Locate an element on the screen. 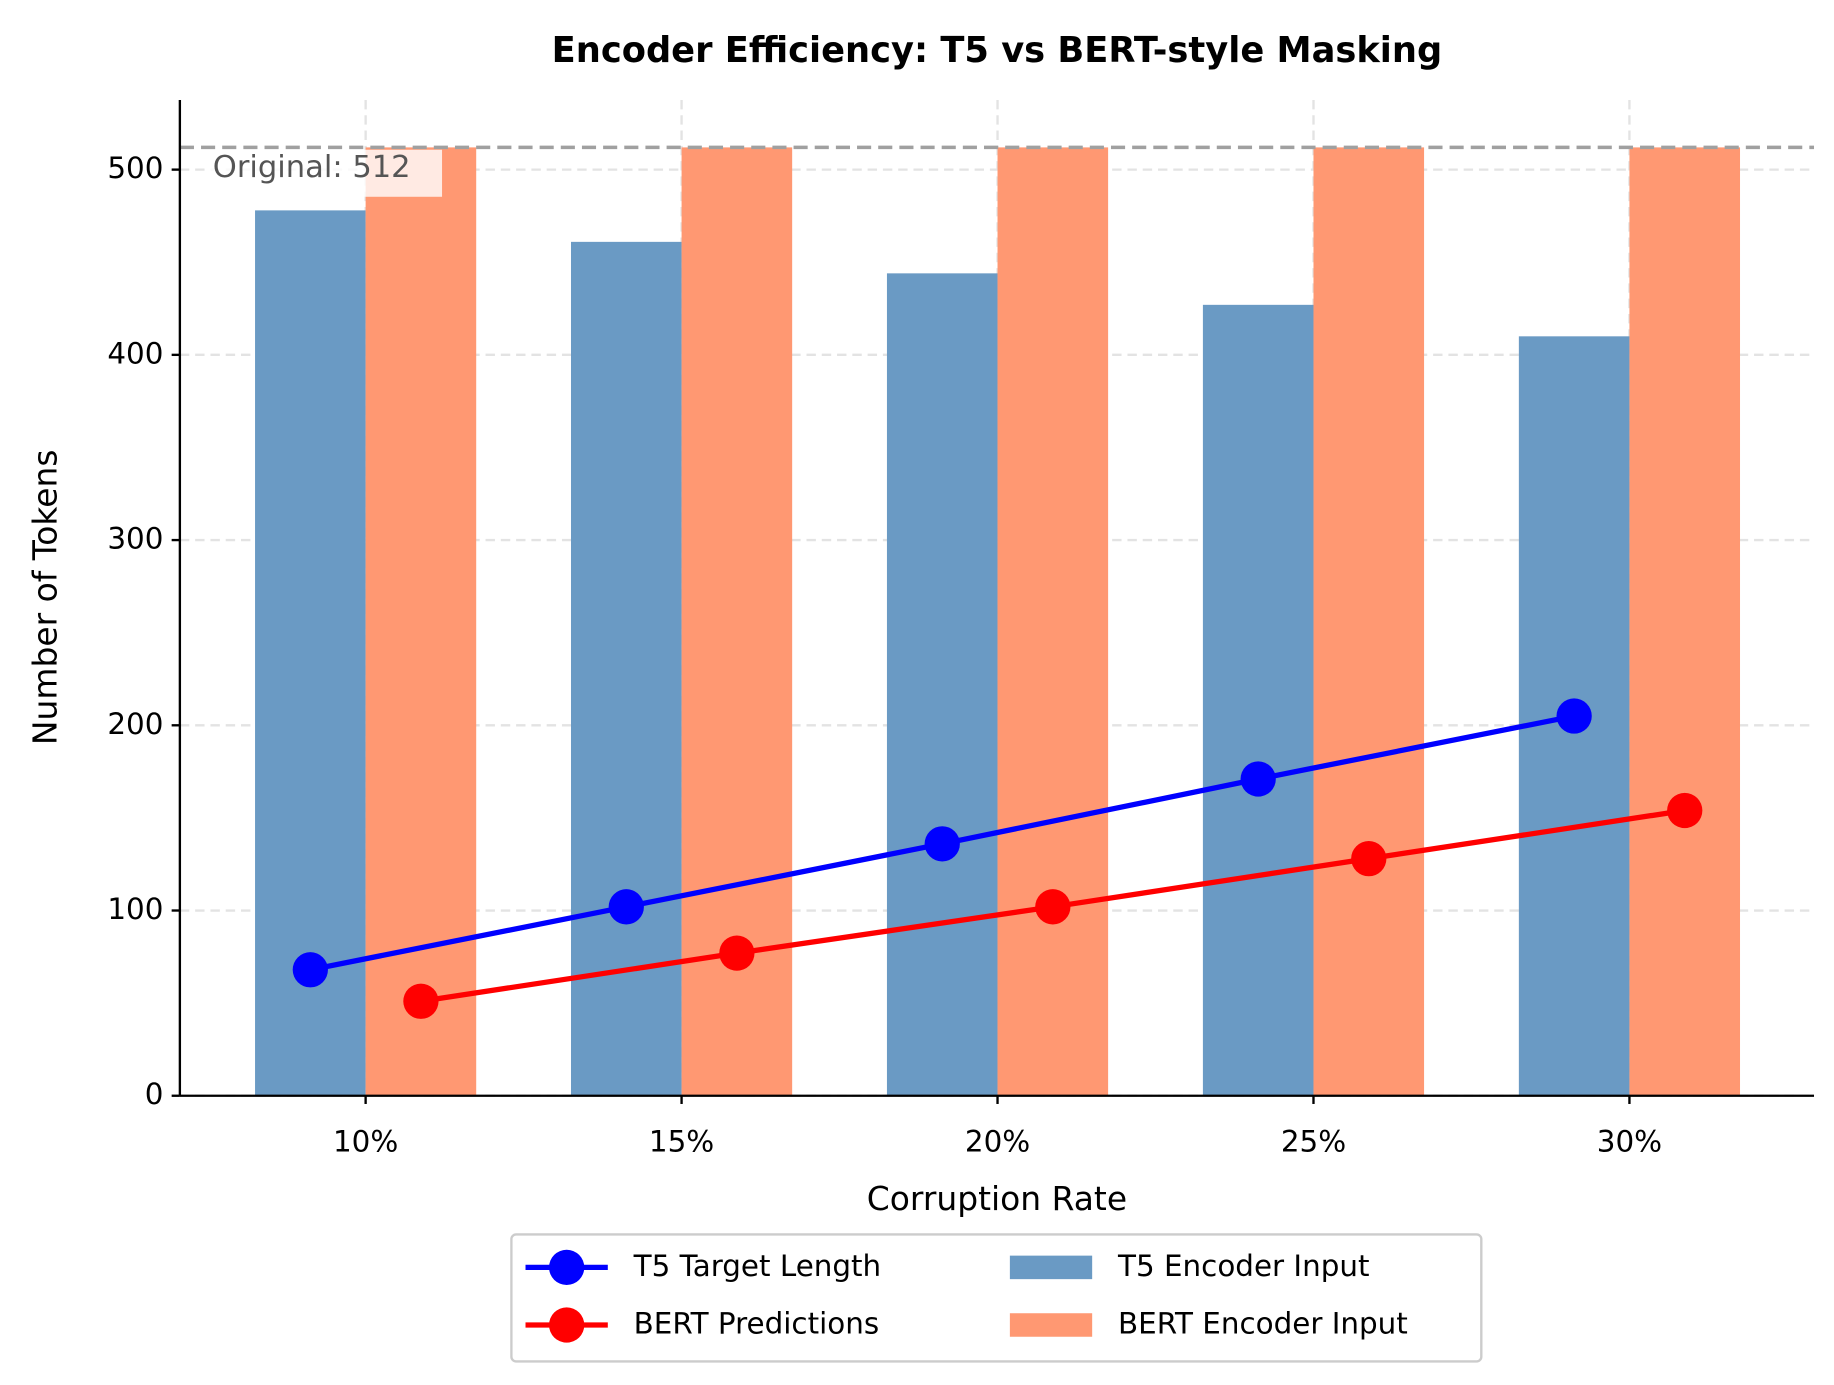 This screenshot has height=1385, width=1834. legend-box is located at coordinates (996, 1298).